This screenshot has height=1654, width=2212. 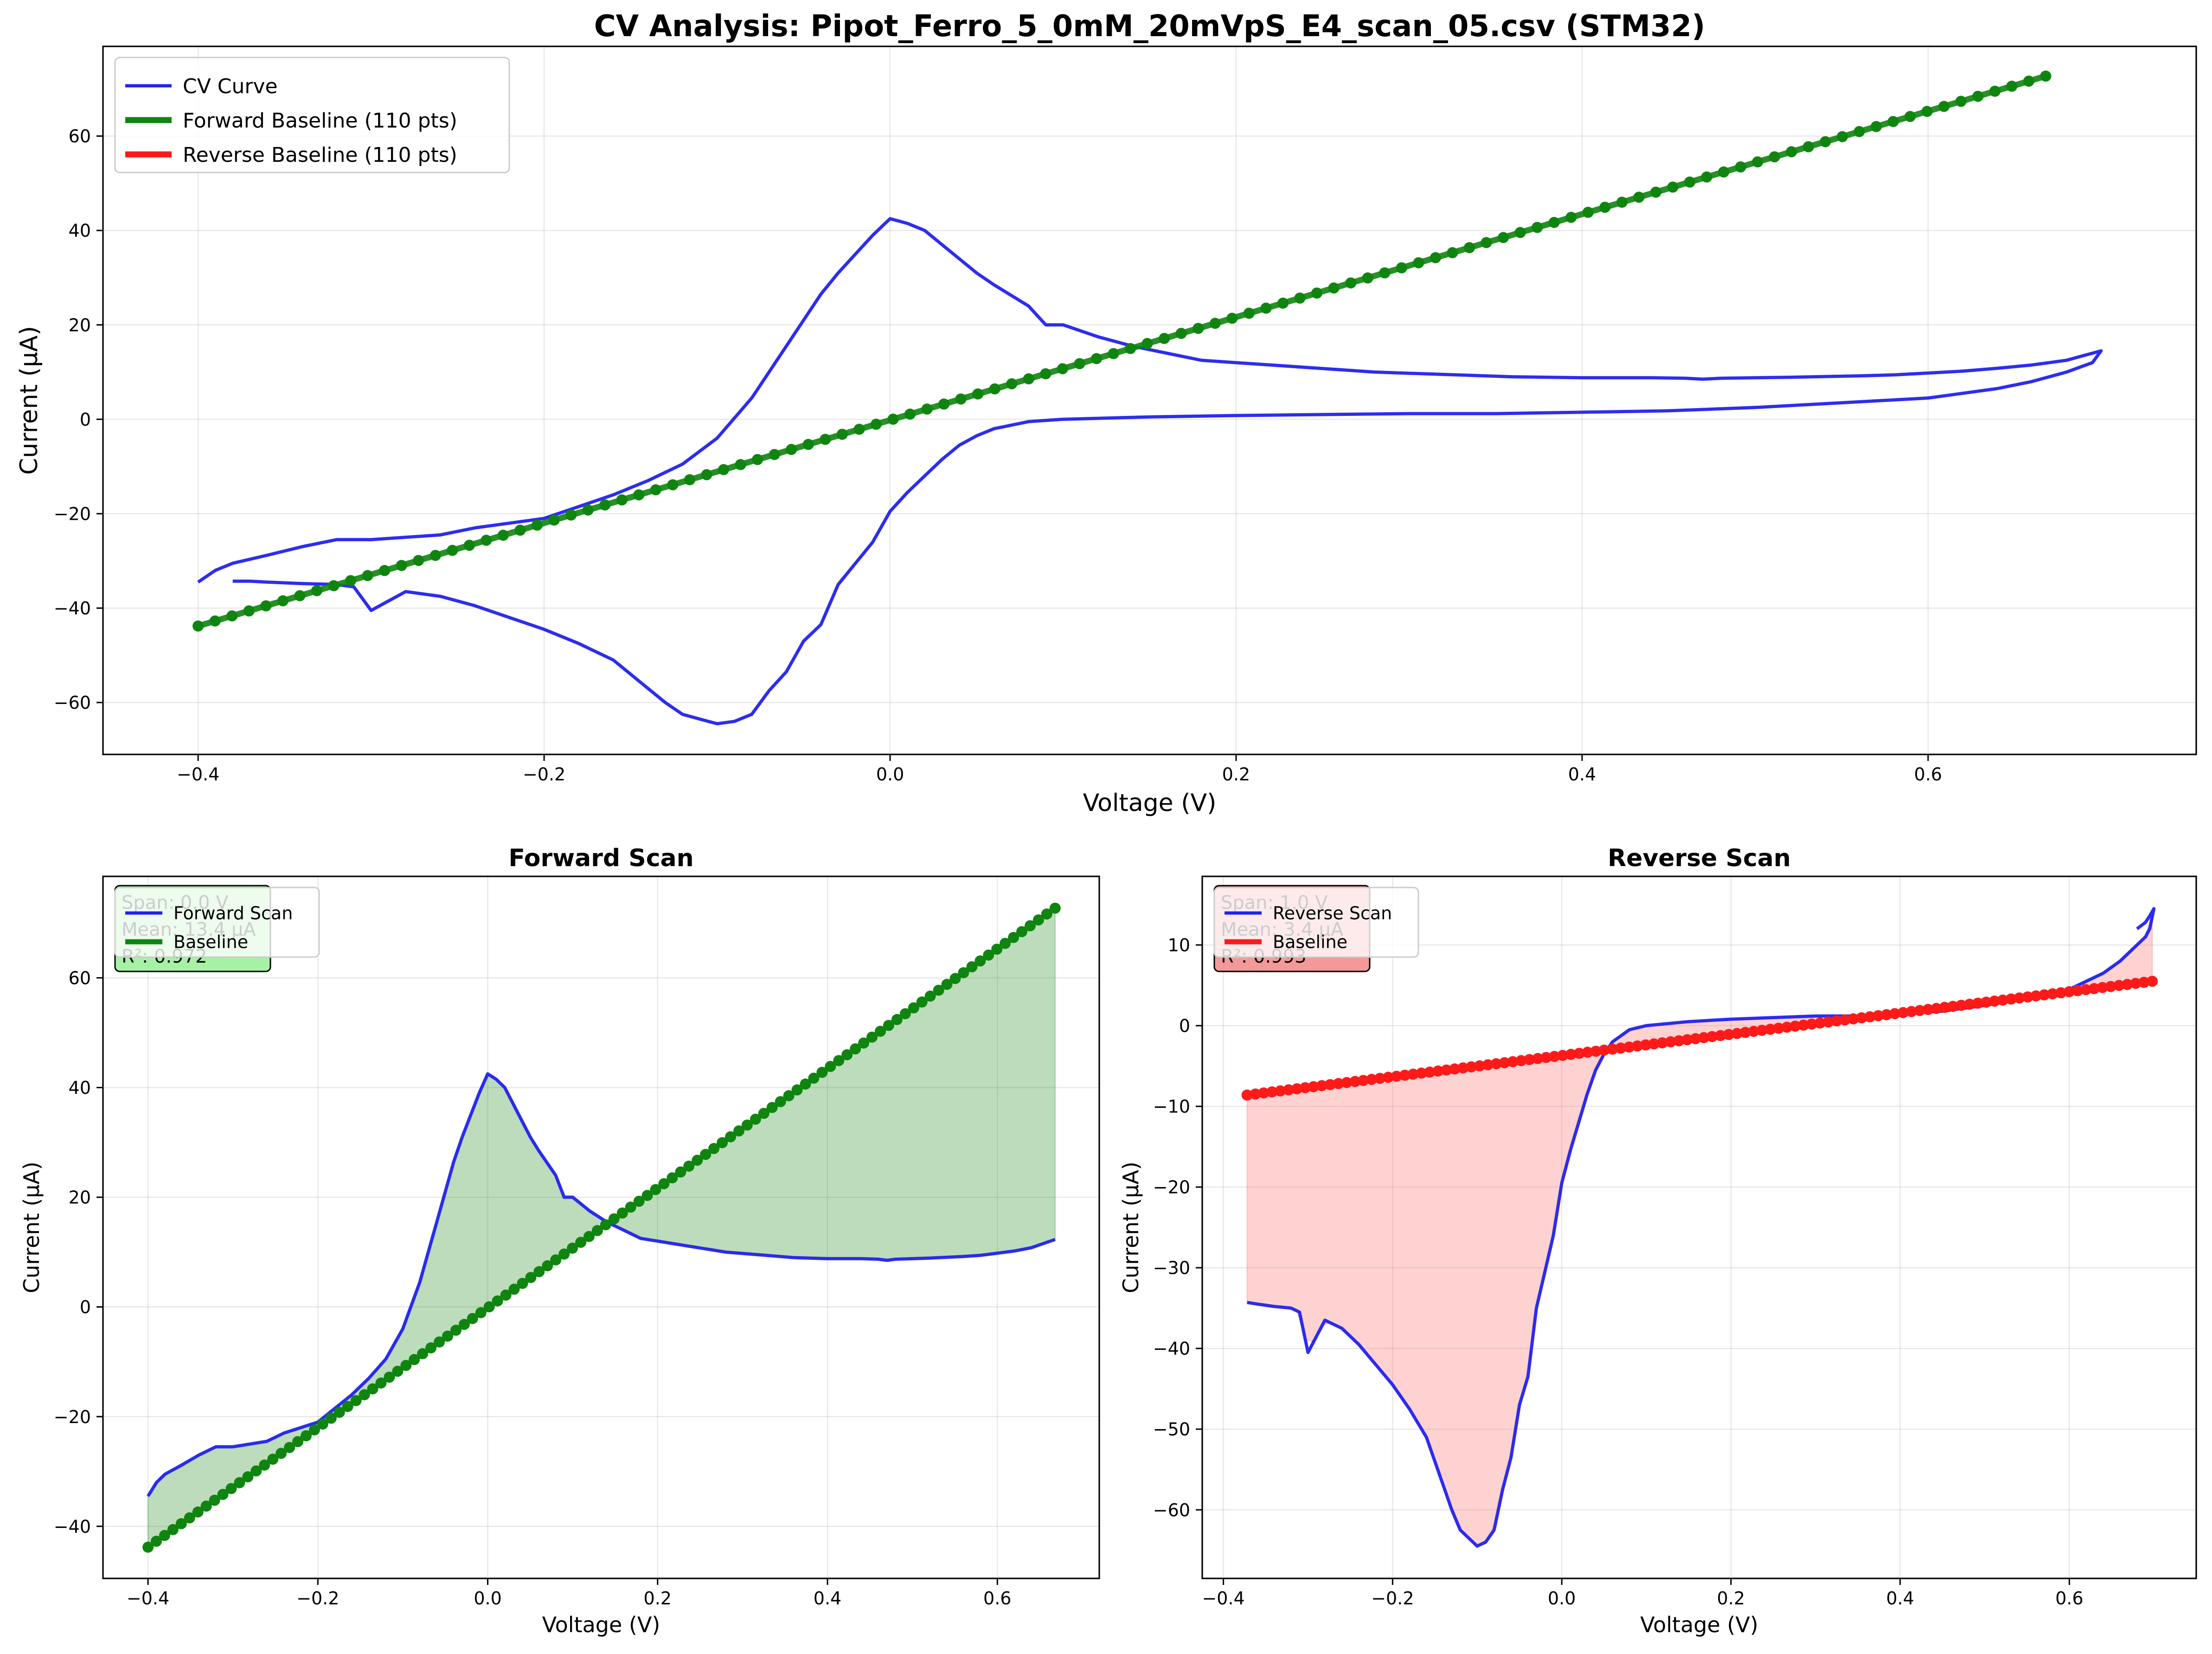 I want to click on y-tick-label: −20, so click(x=72, y=514).